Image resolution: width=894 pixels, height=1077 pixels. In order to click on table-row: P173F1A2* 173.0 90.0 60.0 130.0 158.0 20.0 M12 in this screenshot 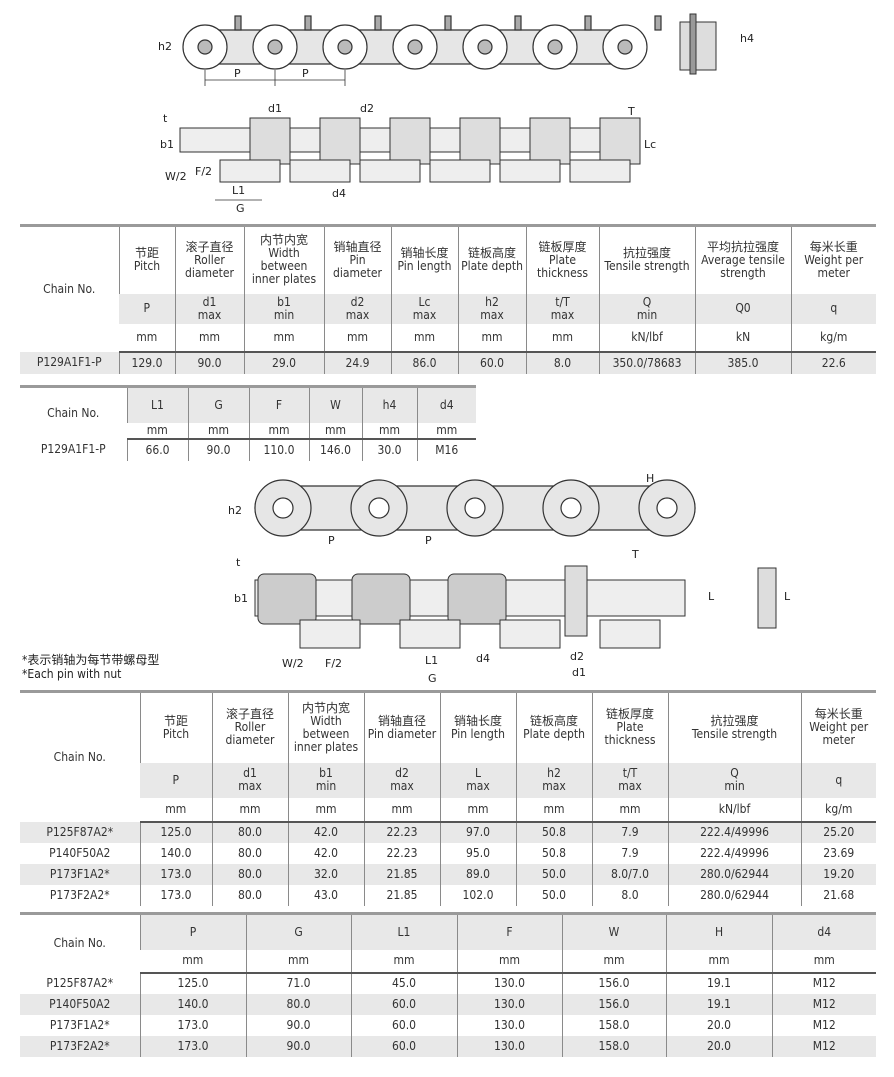, I will do `click(448, 1025)`.